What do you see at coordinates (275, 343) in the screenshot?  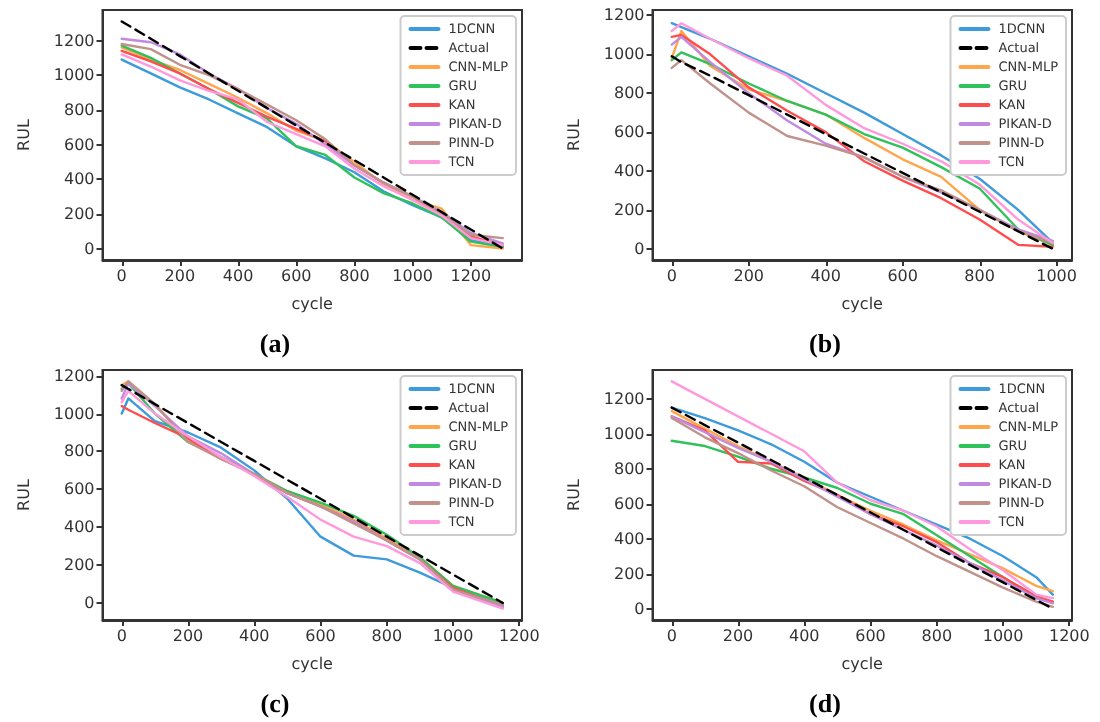 I see `text: (a)` at bounding box center [275, 343].